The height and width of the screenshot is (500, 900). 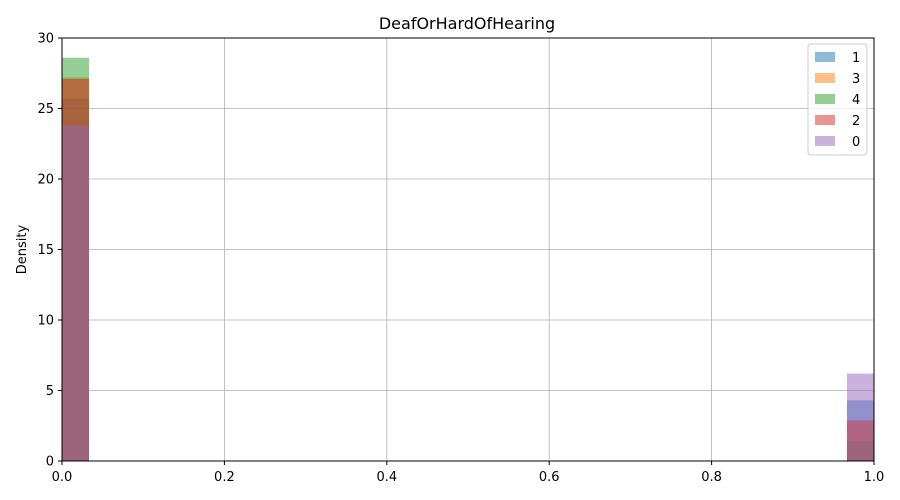 I want to click on y-tick-label-2: 10, so click(x=45, y=321).